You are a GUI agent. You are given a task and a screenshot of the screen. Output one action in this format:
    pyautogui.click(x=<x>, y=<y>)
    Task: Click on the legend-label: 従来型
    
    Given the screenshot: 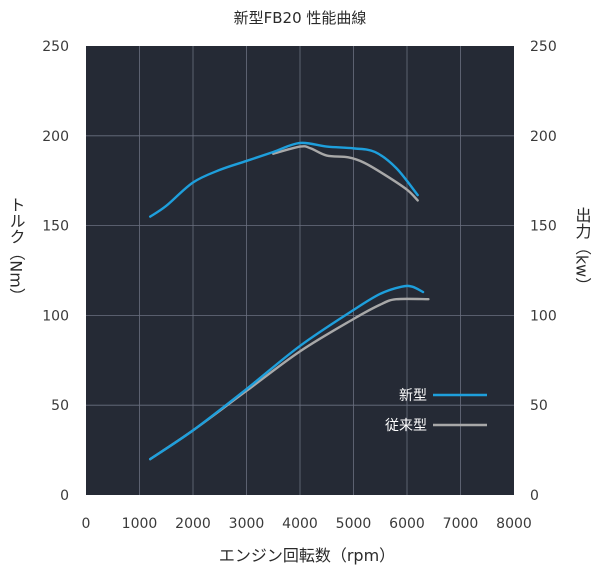 What is the action you would take?
    pyautogui.click(x=406, y=426)
    